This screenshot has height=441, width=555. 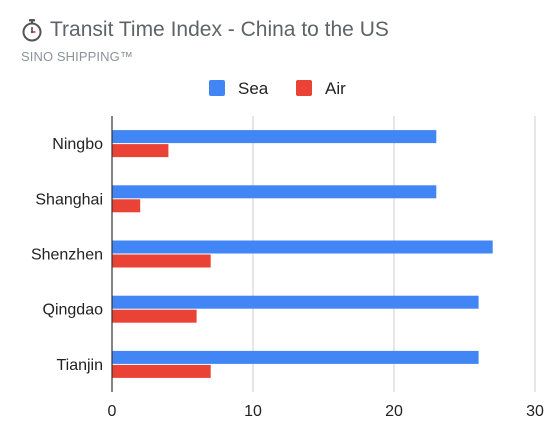 I want to click on x-tick-label: 0, so click(x=112, y=411).